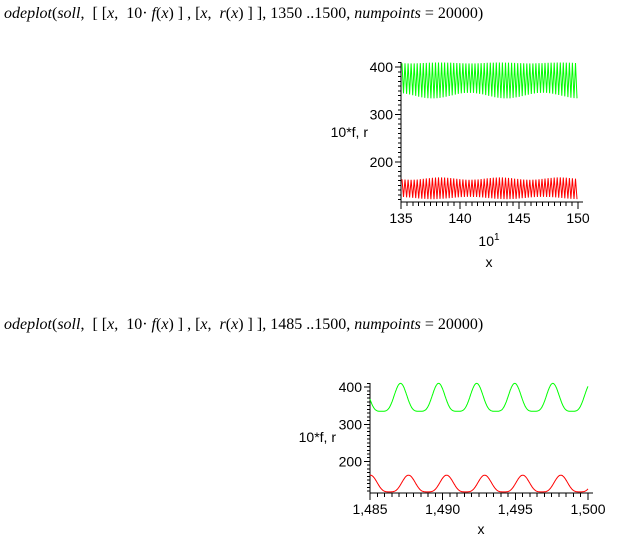  Describe the element at coordinates (587, 509) in the screenshot. I see `x-tick-label: 1,500` at that location.